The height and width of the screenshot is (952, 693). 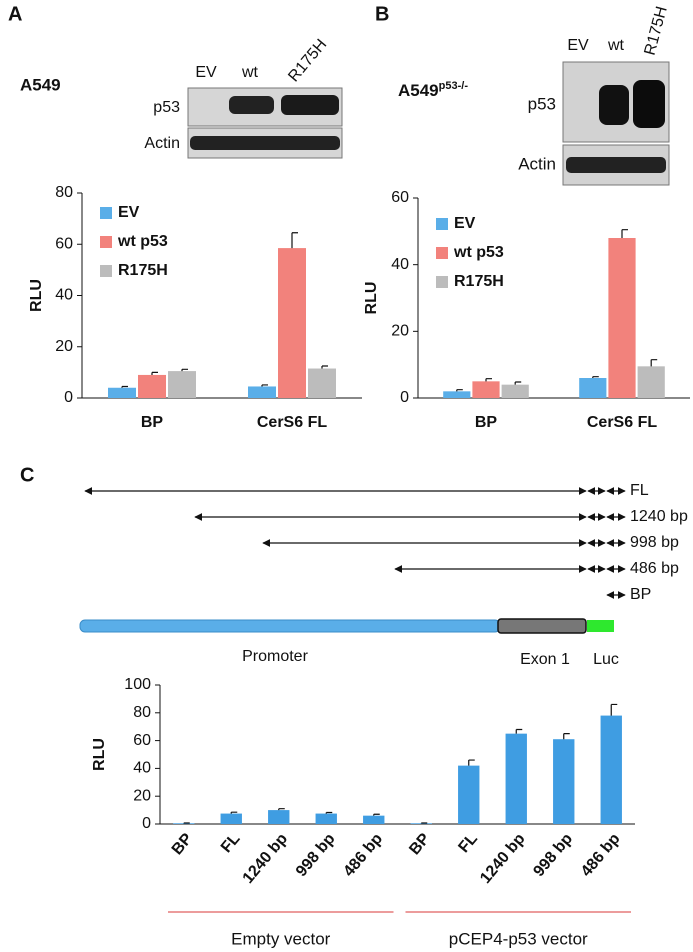 I want to click on exon-box, so click(x=542, y=626).